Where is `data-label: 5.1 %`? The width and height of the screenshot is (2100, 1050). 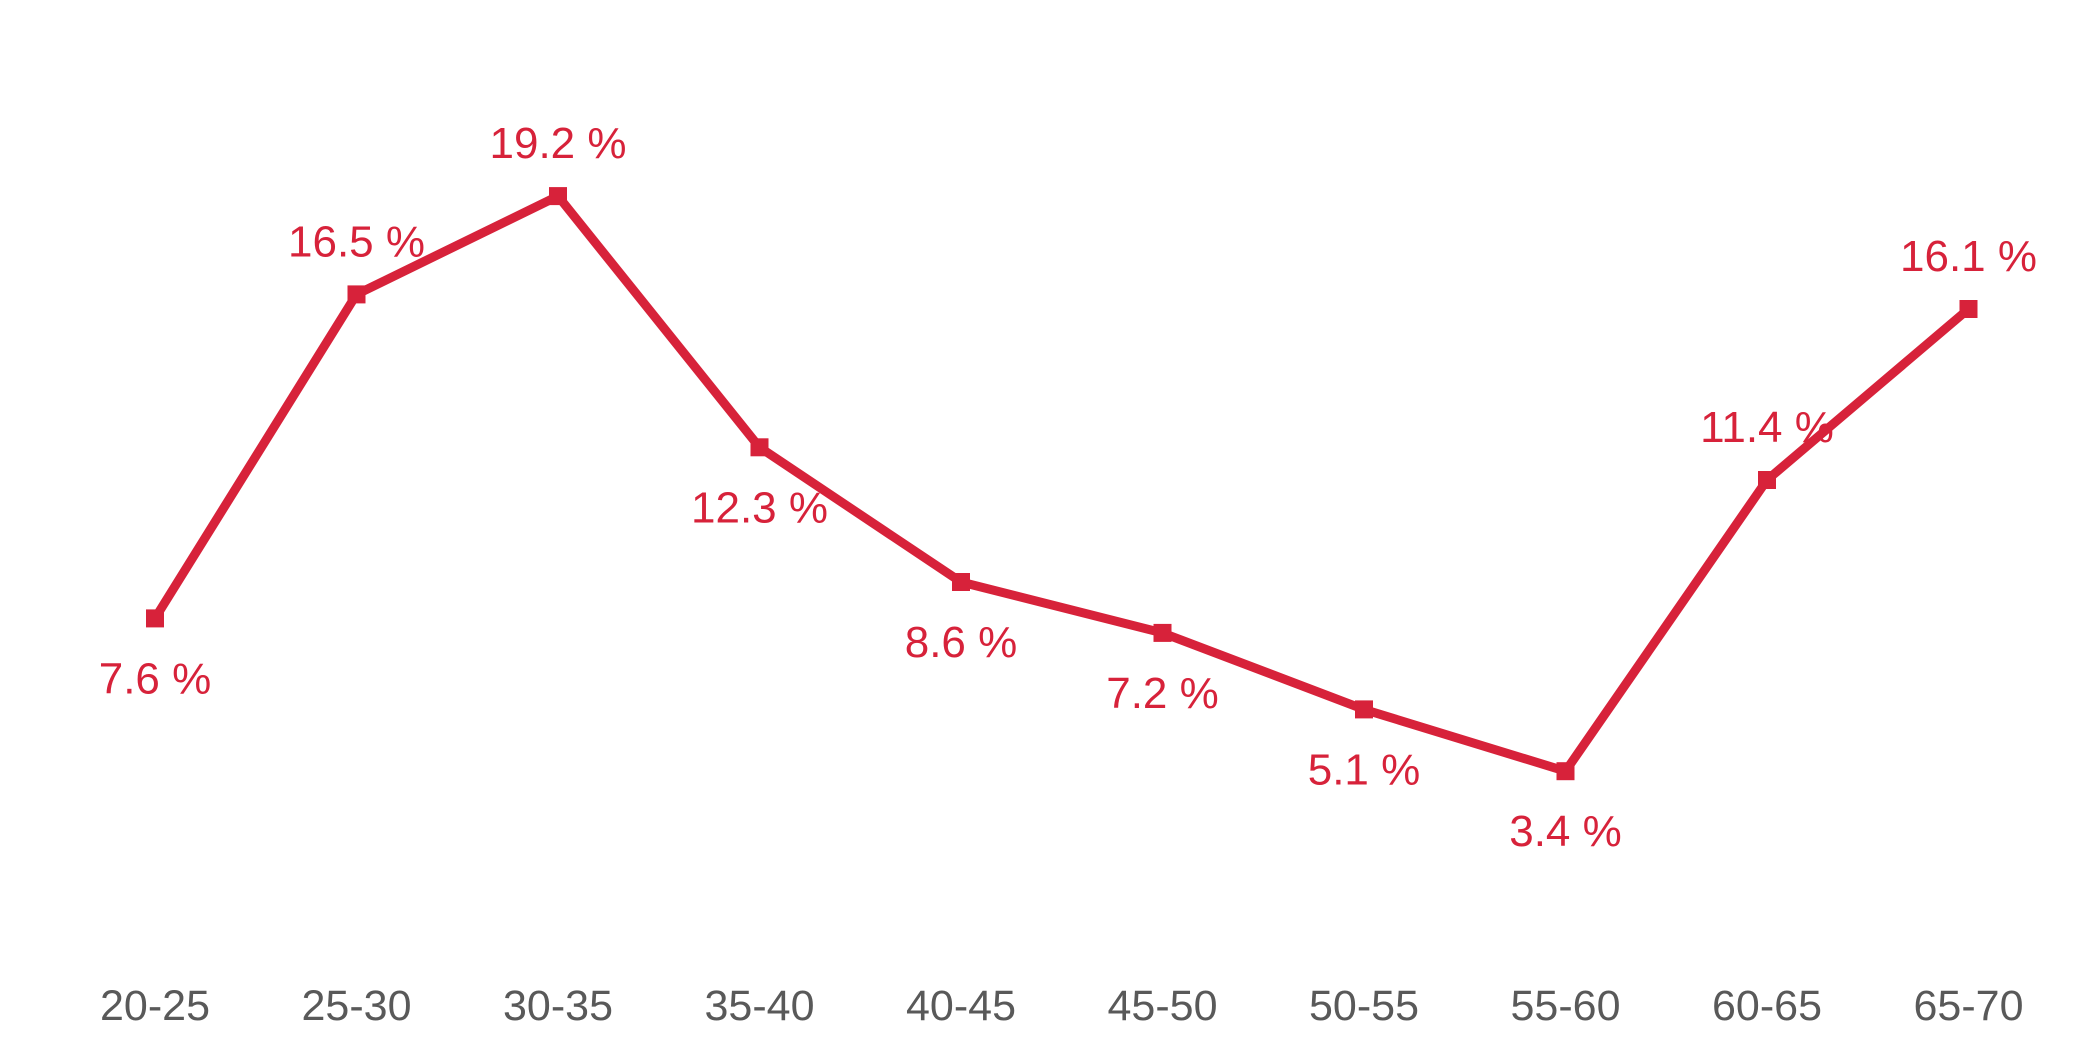
data-label: 5.1 % is located at coordinates (1364, 769).